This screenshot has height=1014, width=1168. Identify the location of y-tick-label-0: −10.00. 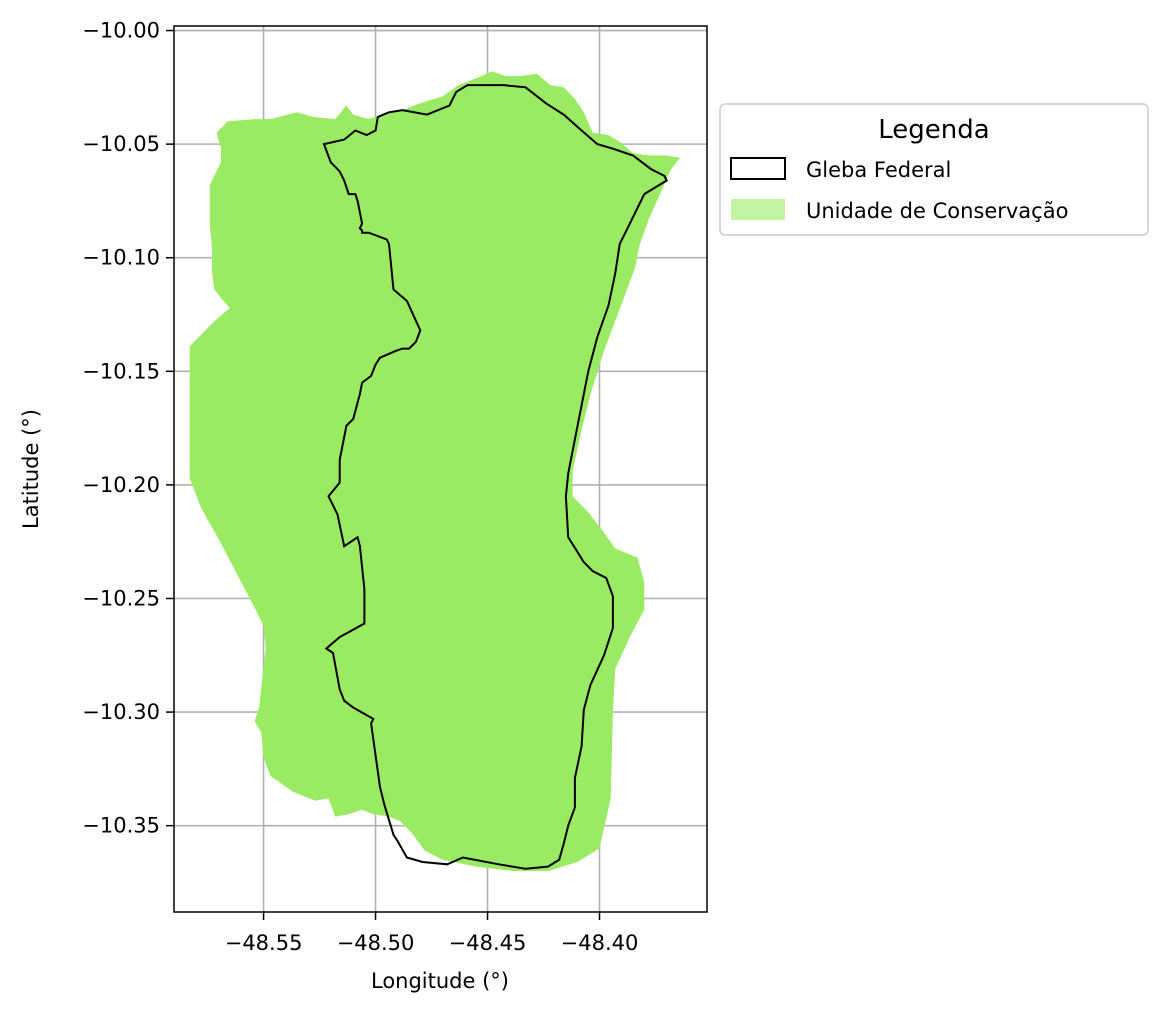
(121, 31).